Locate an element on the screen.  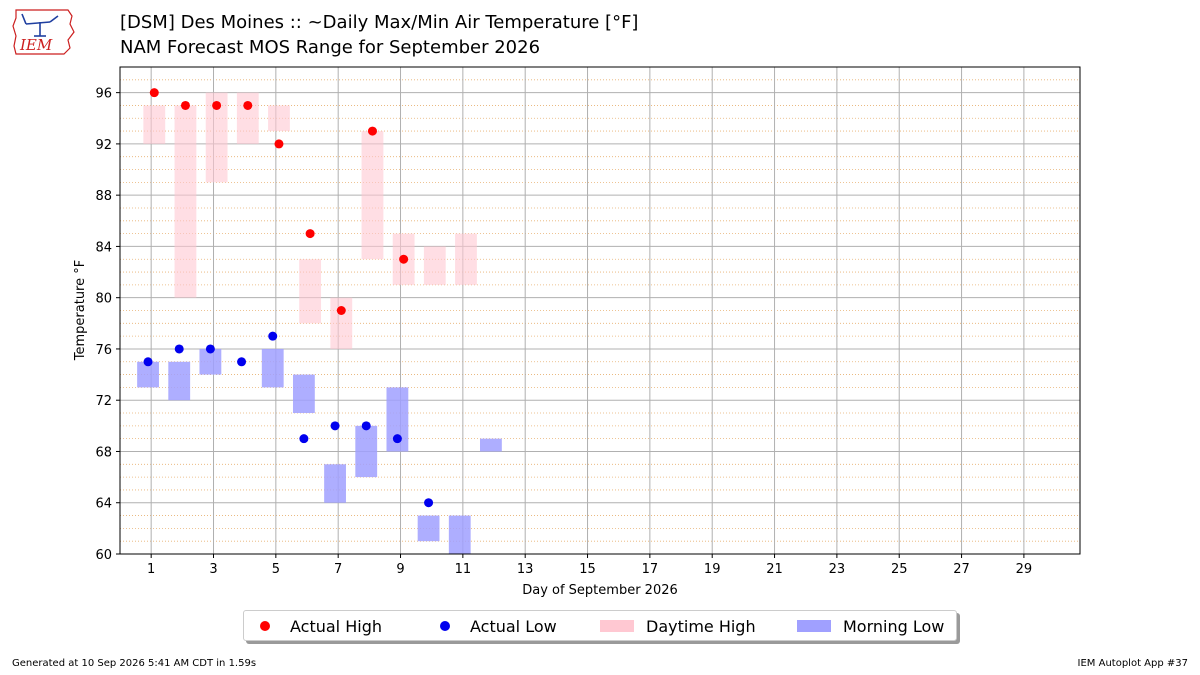
x-tick-label: 17 is located at coordinates (650, 569).